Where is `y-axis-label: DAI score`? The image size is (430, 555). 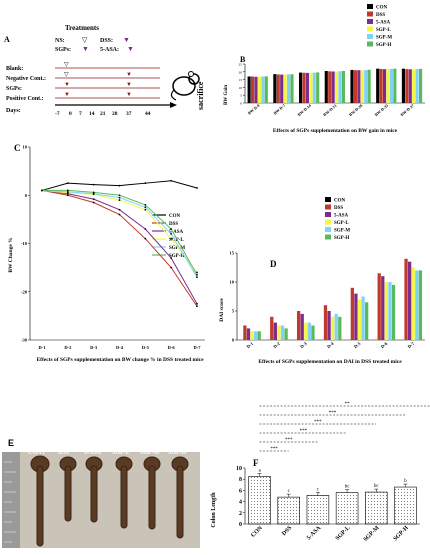 y-axis-label: DAI score is located at coordinates (222, 310).